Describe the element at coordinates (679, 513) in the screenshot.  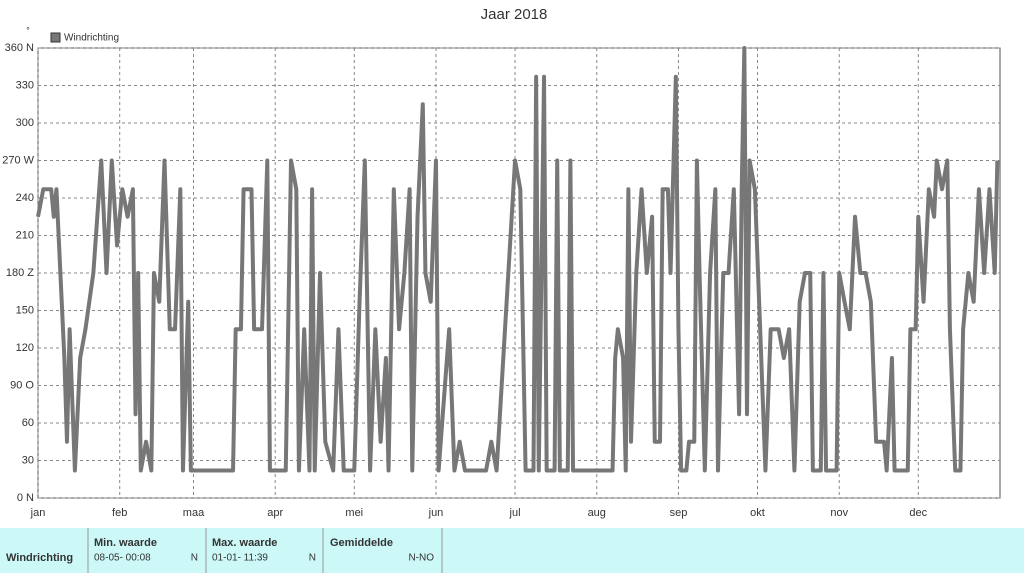
I see `x-tick-label: sep` at that location.